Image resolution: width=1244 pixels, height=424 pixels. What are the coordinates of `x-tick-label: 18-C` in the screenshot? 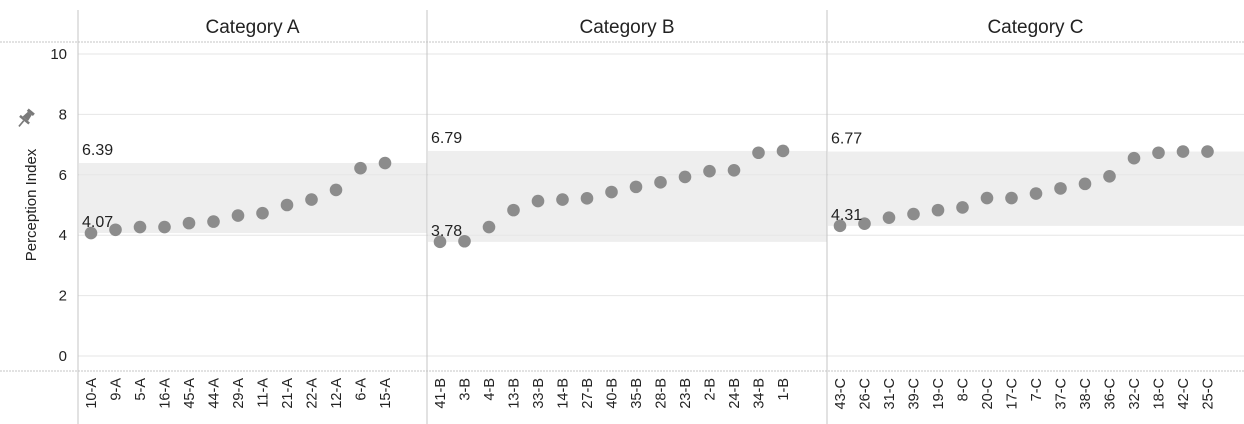 It's located at (1160, 393).